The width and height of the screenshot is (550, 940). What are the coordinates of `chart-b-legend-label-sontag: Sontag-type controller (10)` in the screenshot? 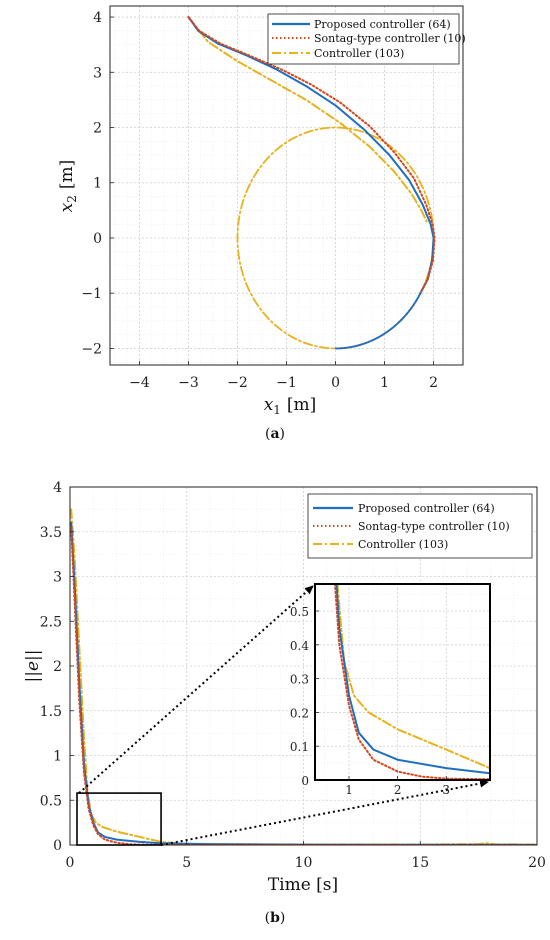 It's located at (434, 526).